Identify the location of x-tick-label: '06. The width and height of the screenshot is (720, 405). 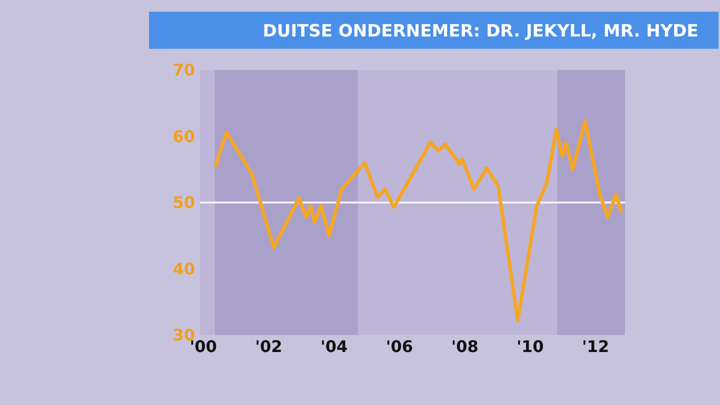
(400, 346).